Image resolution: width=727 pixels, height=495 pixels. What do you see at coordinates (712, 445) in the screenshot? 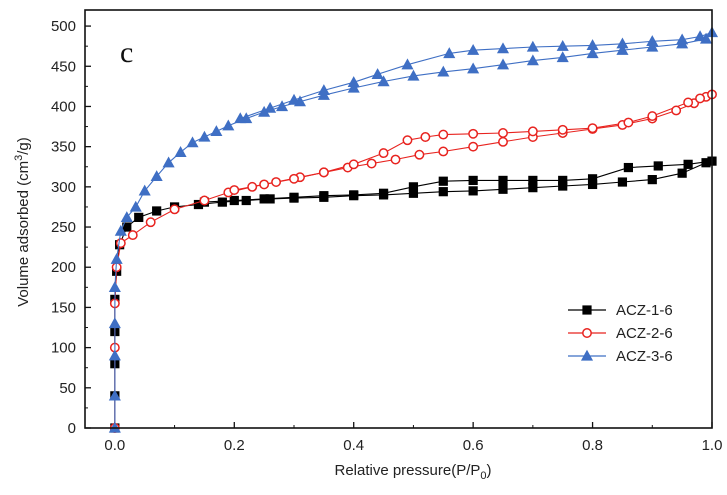
I see `x-tick-label: 1.0` at bounding box center [712, 445].